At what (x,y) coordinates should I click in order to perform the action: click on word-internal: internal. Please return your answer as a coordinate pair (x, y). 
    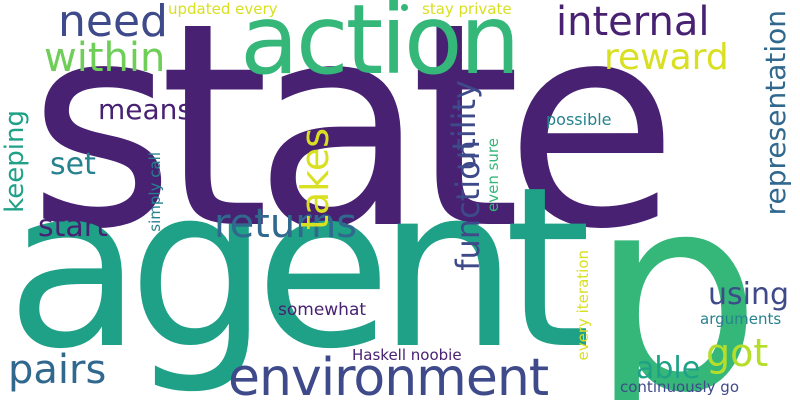
    Looking at the image, I should click on (633, 22).